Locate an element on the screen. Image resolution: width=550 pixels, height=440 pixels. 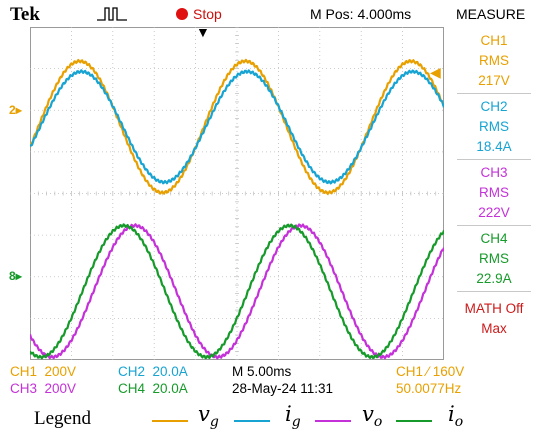
measure-ch3: CH3 RMS 222V is located at coordinates (494, 193).